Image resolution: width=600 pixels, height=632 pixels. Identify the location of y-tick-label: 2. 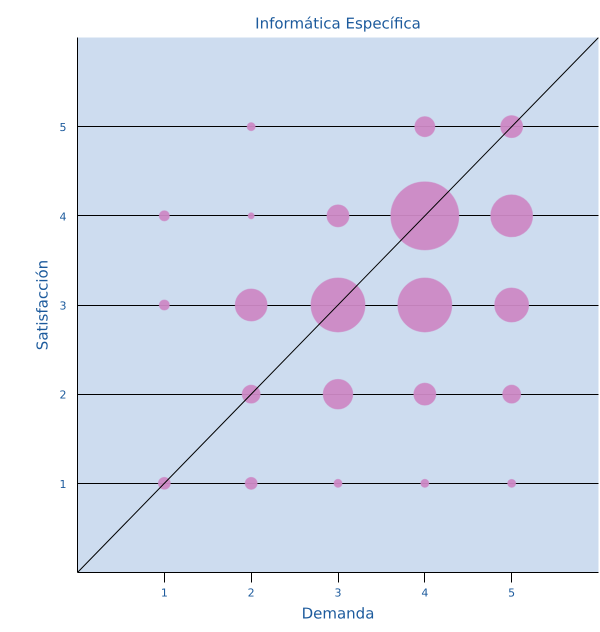
(63, 395).